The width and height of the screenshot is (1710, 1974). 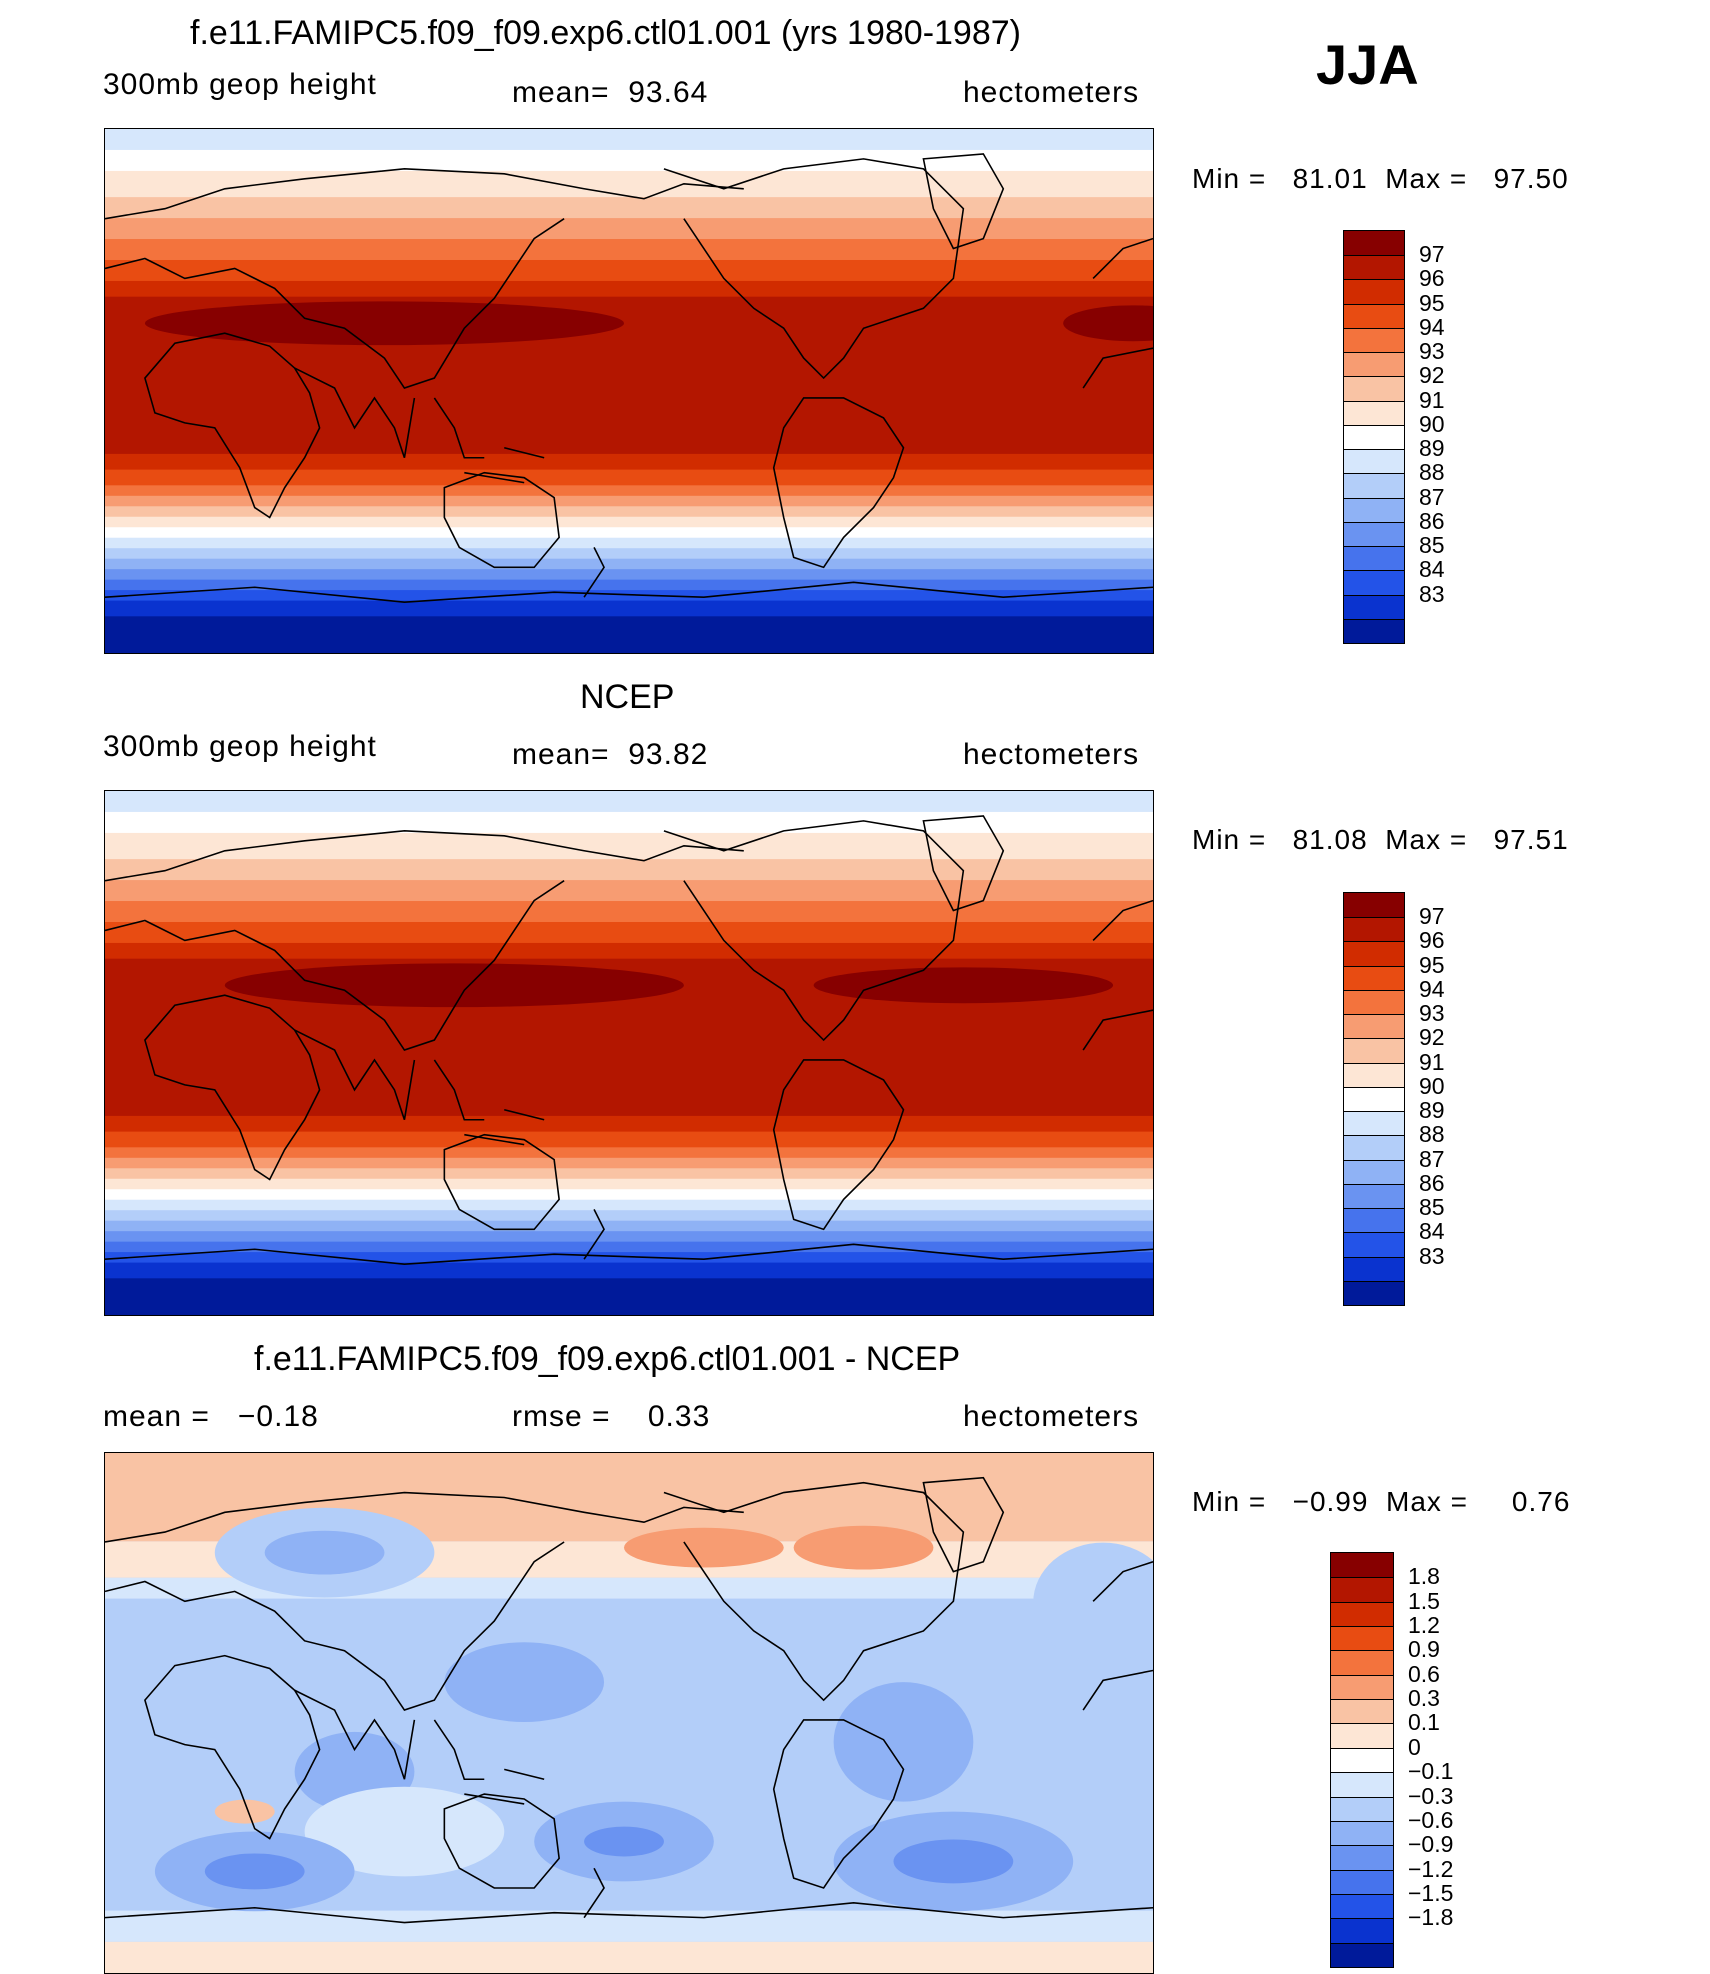 What do you see at coordinates (1424, 1625) in the screenshot?
I see `colorbar-label: 1.2` at bounding box center [1424, 1625].